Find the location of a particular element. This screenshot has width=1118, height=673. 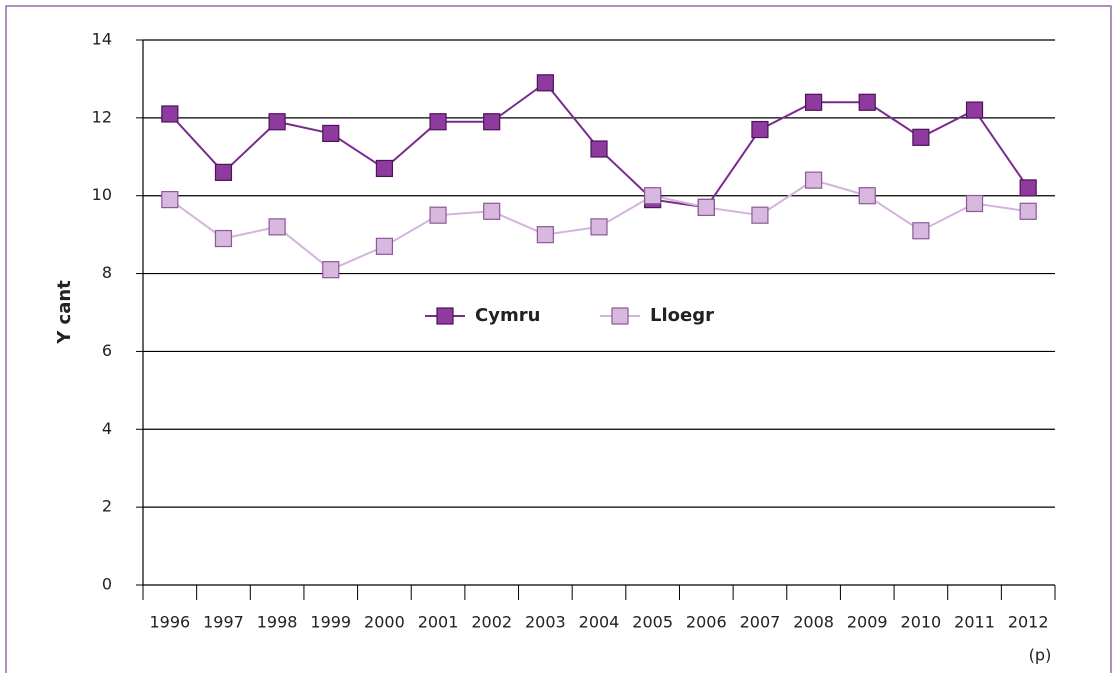

x-tick-label: 2006 is located at coordinates (706, 622).